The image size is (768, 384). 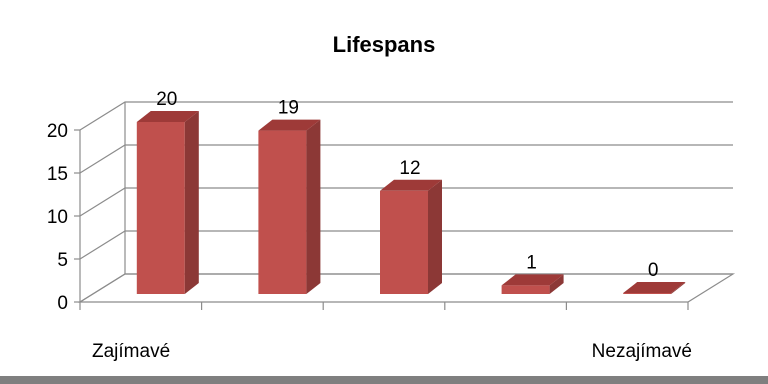 I want to click on data-label: 20, so click(x=166, y=99).